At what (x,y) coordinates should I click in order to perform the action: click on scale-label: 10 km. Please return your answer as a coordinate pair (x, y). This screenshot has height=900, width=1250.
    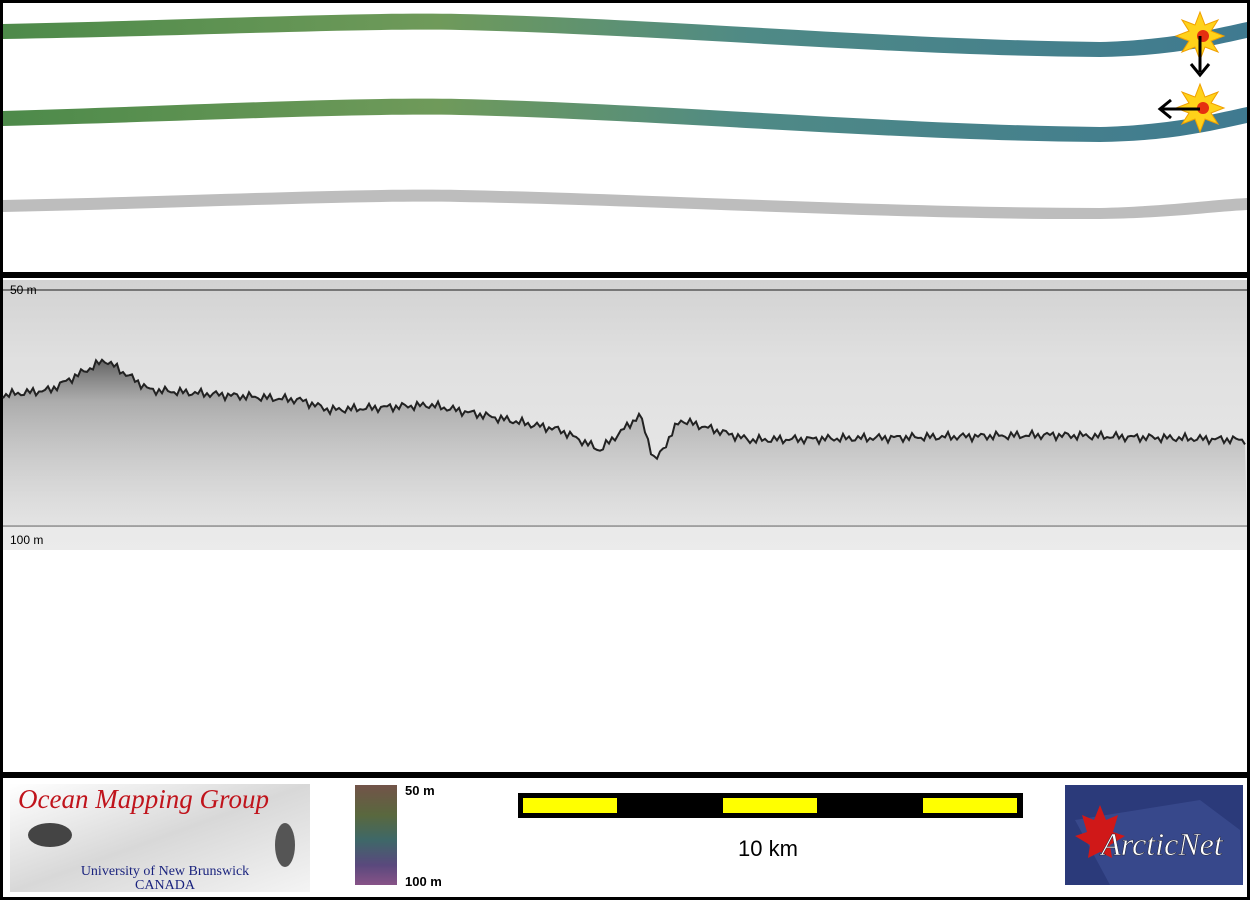
    Looking at the image, I should click on (768, 848).